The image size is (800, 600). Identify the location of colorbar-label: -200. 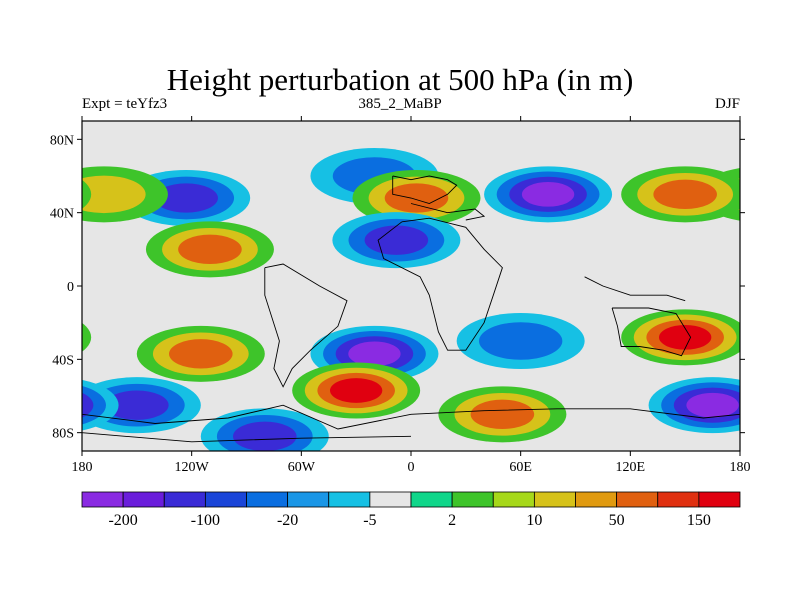
(122, 520).